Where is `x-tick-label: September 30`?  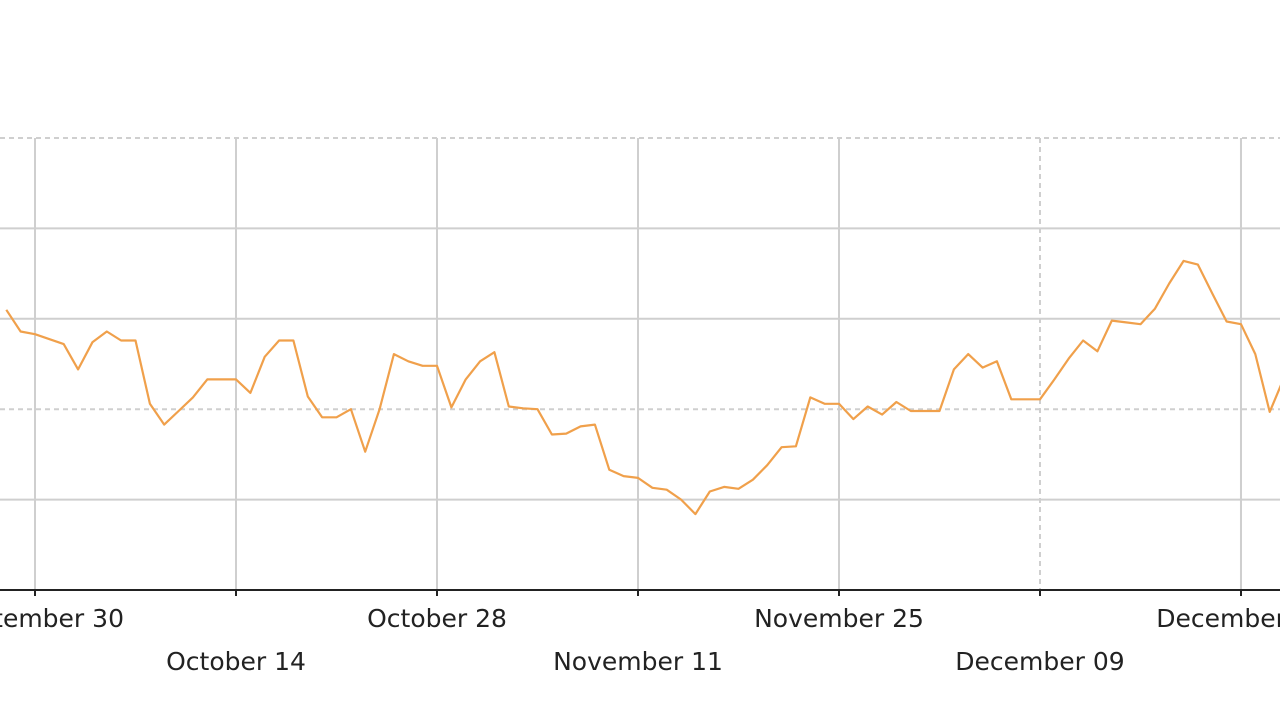
x-tick-label: September 30 is located at coordinates (62, 618).